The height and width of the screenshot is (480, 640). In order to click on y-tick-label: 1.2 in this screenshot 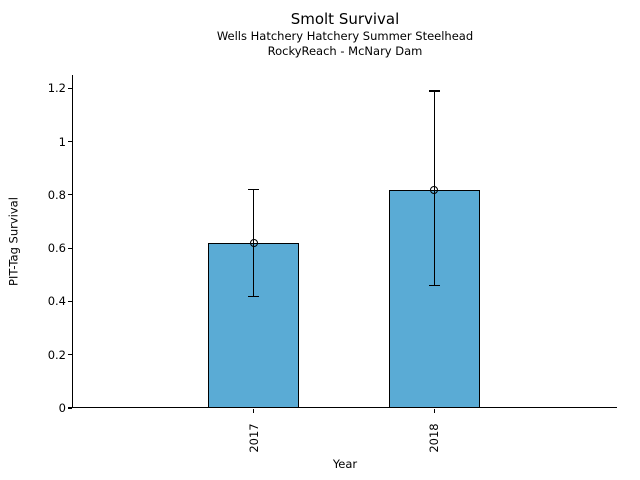, I will do `click(56, 88)`.